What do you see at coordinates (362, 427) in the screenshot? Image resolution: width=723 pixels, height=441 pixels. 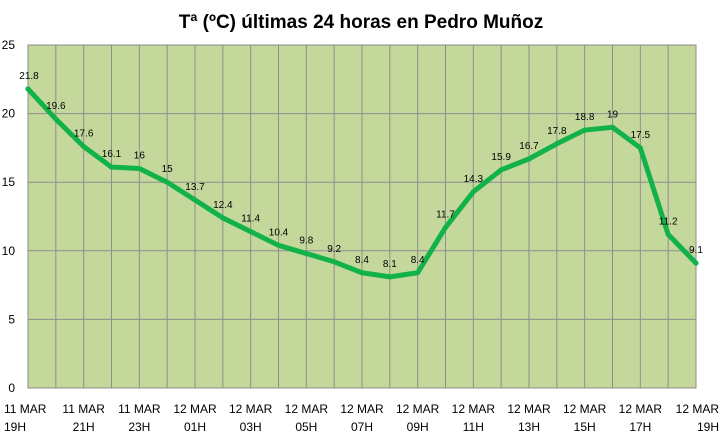 I see `x-tick-label-hour: 07H` at bounding box center [362, 427].